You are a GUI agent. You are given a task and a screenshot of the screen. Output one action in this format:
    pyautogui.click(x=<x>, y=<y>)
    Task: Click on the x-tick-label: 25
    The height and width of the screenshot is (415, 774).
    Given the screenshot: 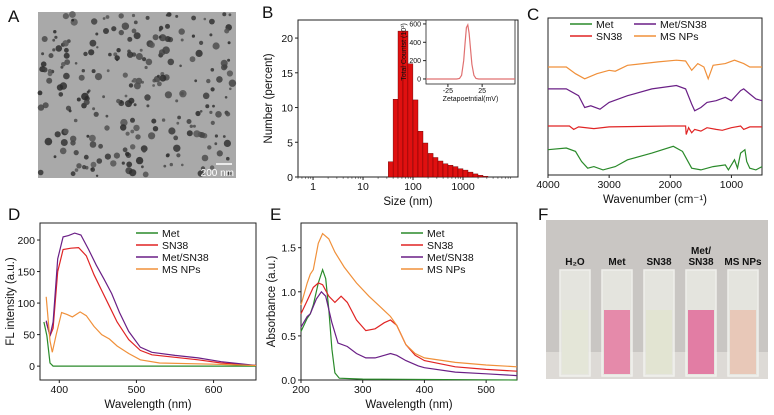 What is the action you would take?
    pyautogui.click(x=482, y=91)
    